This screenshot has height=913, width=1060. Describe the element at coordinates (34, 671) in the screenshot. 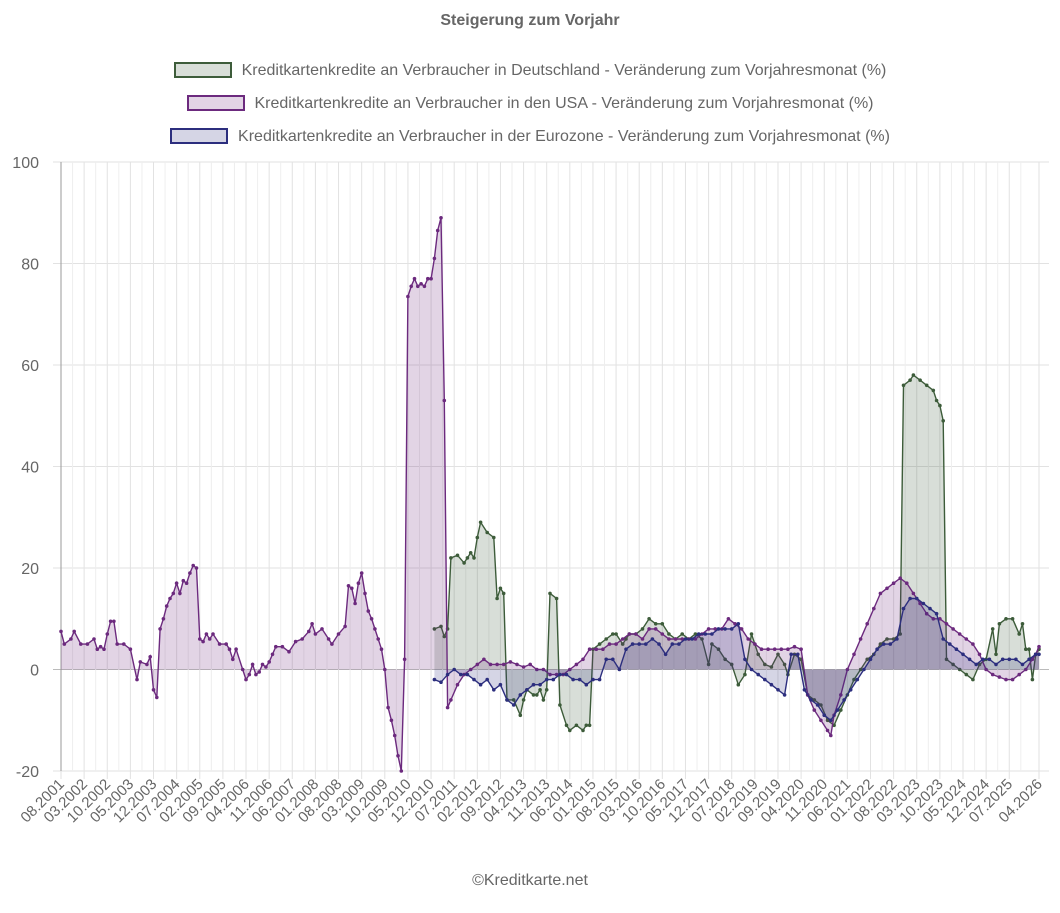

I see `y-tick-label: 0` at that location.